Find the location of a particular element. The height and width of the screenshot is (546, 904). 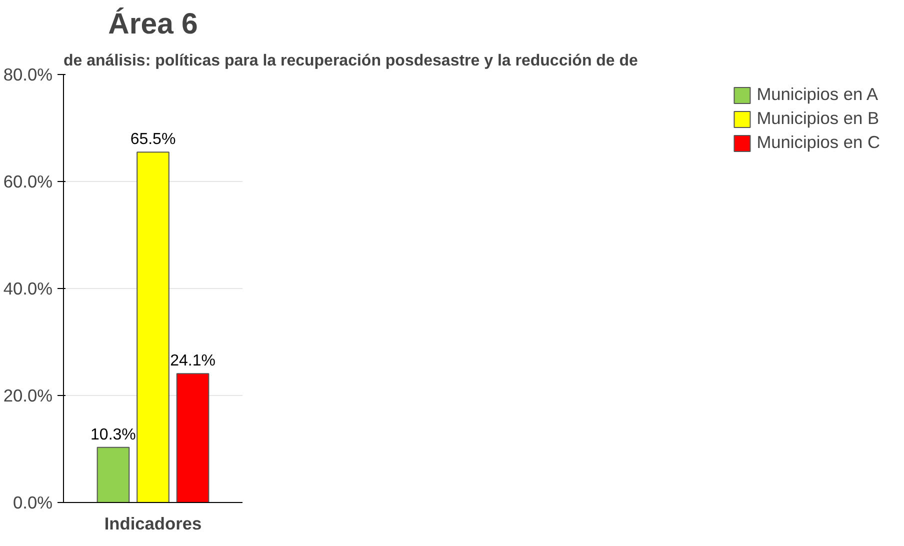

text: de análisis: políticas para la recuperación posdesastre y la reducción de de is located at coordinates (351, 61).